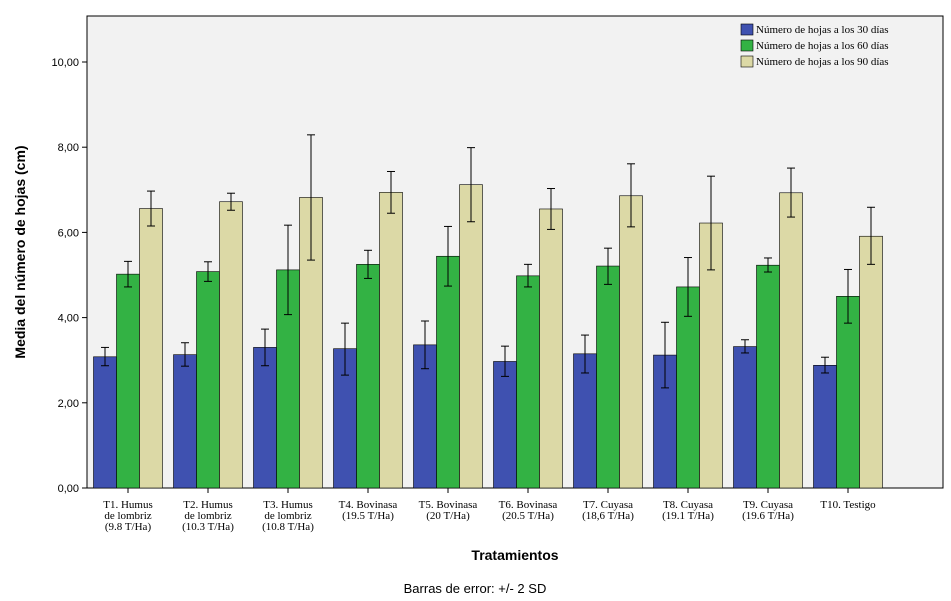 Image resolution: width=951 pixels, height=601 pixels. Describe the element at coordinates (448, 505) in the screenshot. I see `x-tick-label: T5. Bovinasa` at that location.